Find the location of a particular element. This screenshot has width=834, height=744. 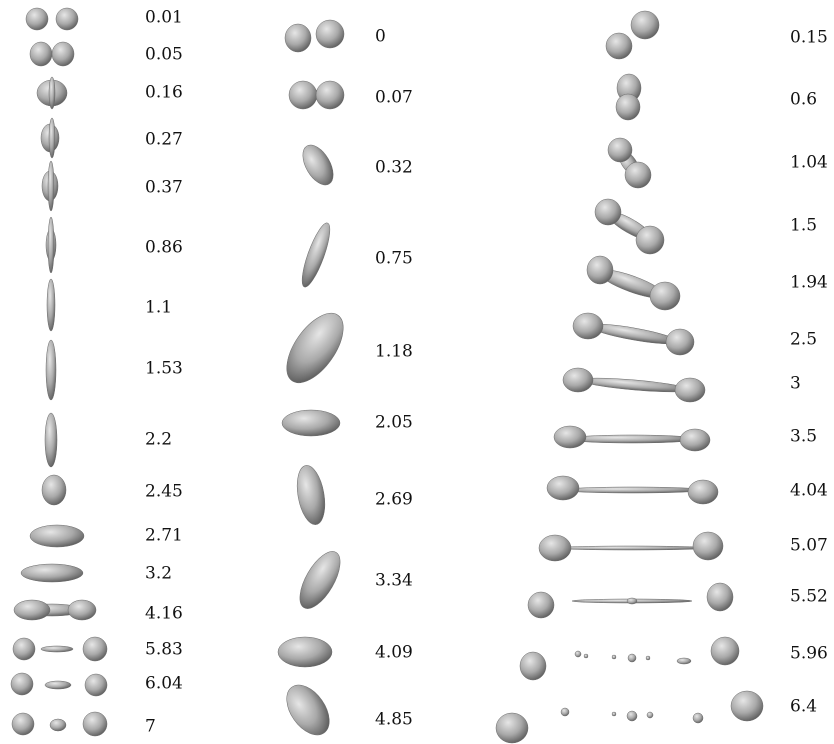

time-label: 0.75 is located at coordinates (394, 259).